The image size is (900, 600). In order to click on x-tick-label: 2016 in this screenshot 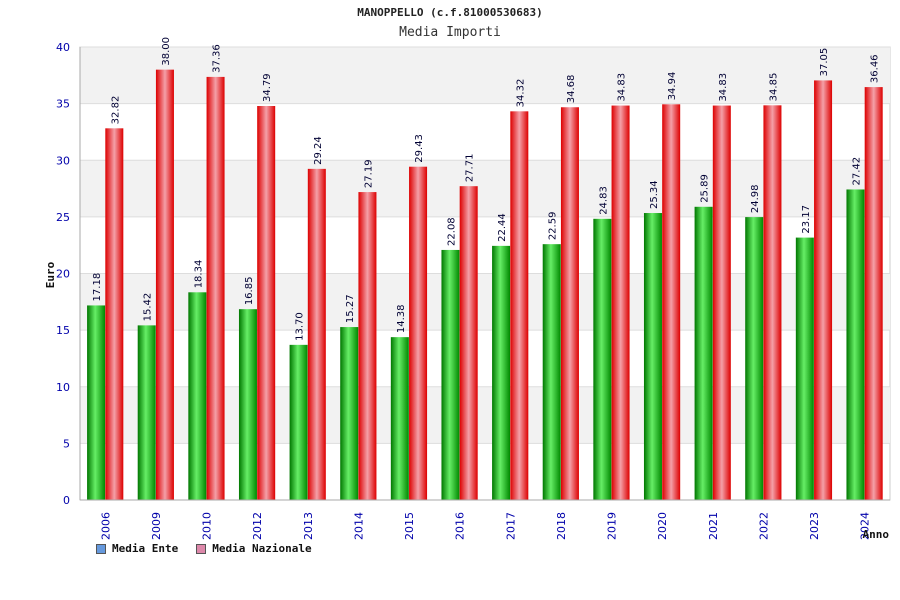, I will do `click(460, 526)`.